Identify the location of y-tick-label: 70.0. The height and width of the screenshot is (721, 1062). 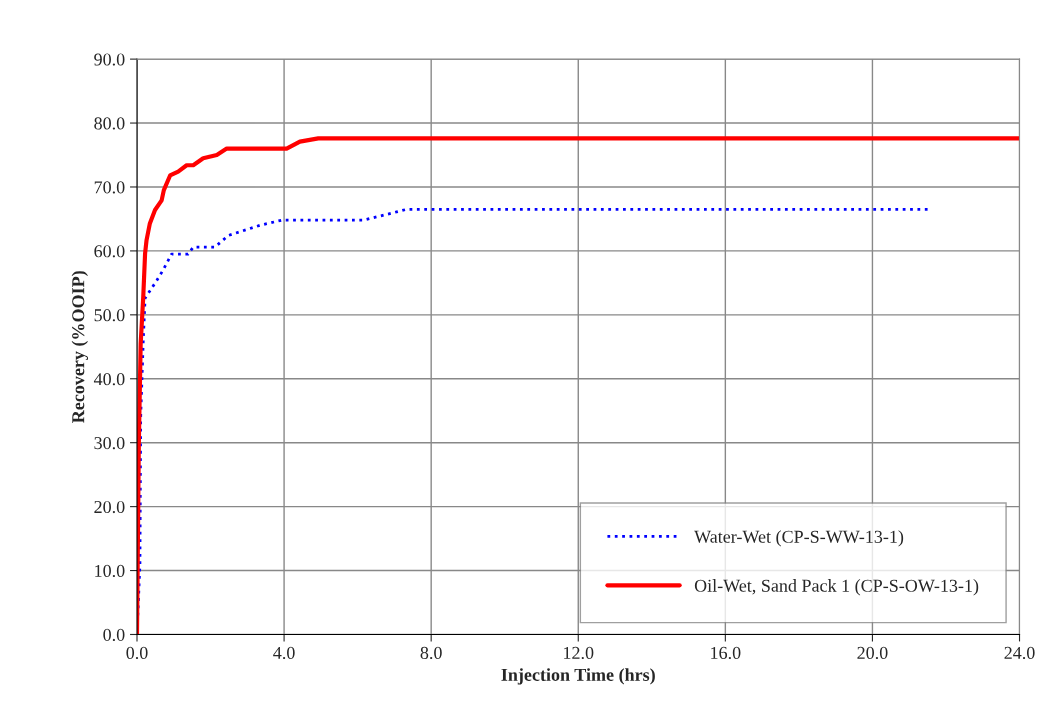
(109, 187).